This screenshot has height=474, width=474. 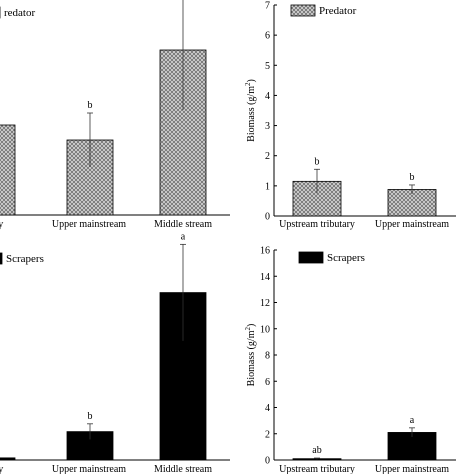 I want to click on legend-label: redator, so click(x=19, y=13).